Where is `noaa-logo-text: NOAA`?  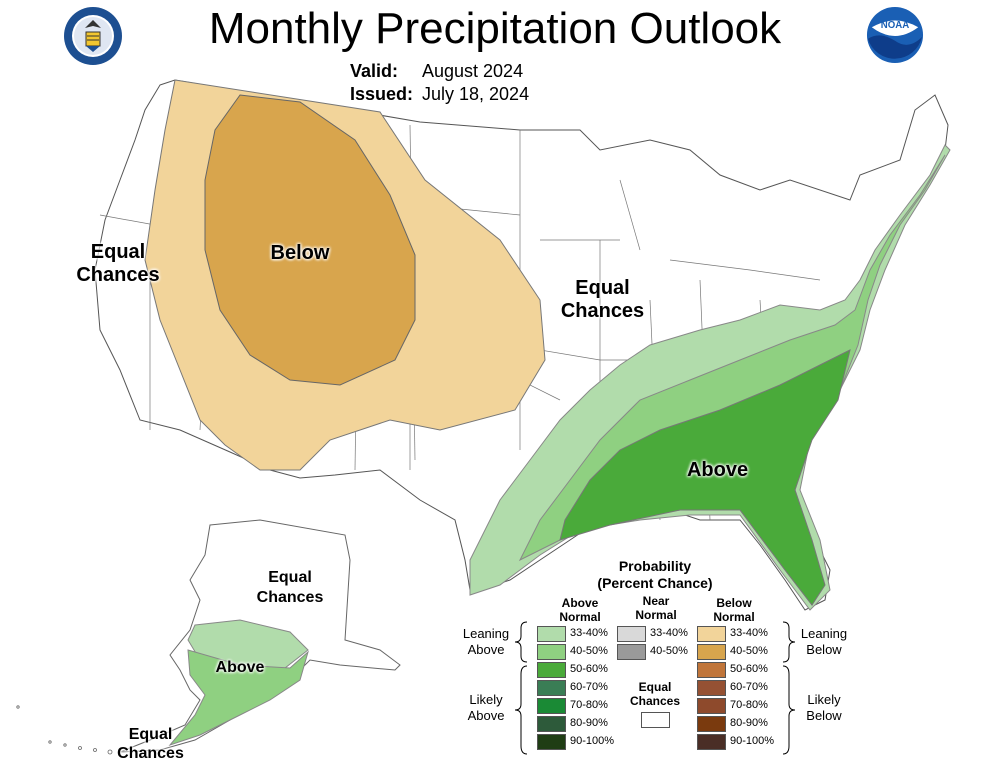 noaa-logo-text: NOAA is located at coordinates (895, 25).